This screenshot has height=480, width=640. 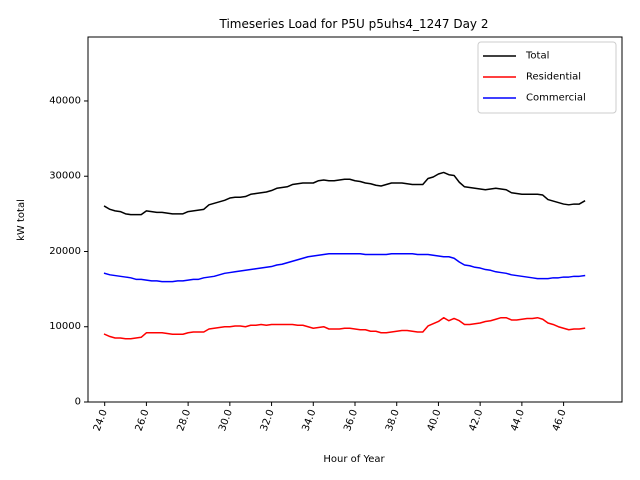 I want to click on legend: Total Residential Commercial, so click(x=547, y=77).